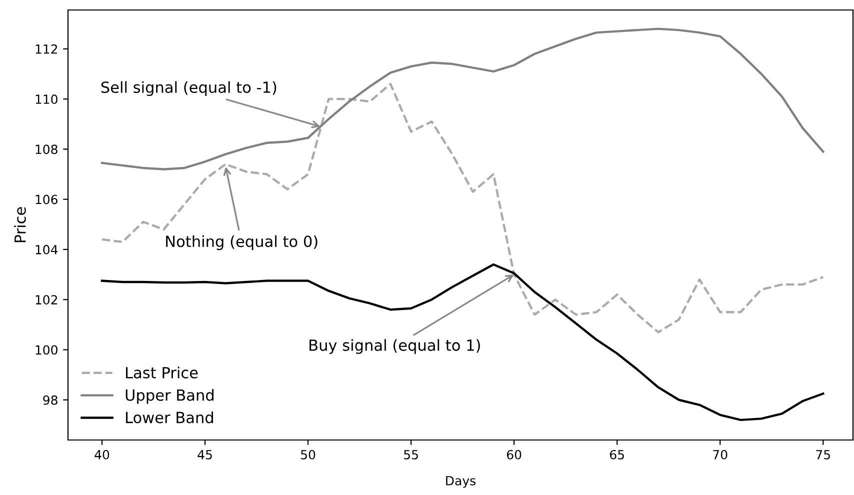 This screenshot has width=854, height=495. Describe the element at coordinates (47, 199) in the screenshot. I see `y-tick-label: 106` at that location.